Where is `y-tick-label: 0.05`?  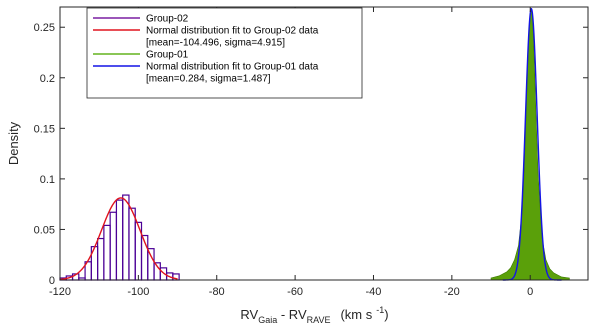 y-tick-label: 0.05 is located at coordinates (44, 230).